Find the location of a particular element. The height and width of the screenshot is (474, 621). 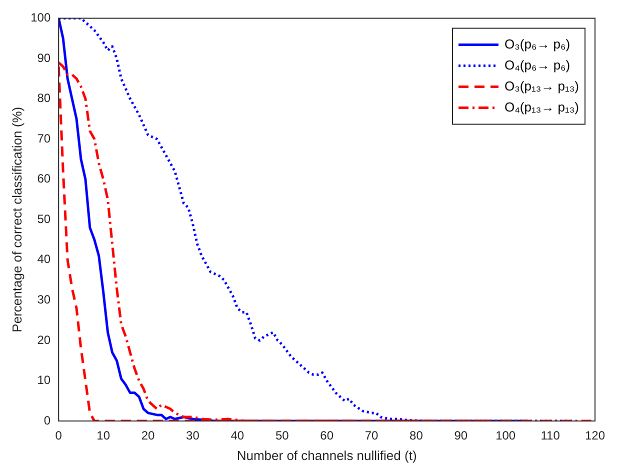

x-tick-label: 50 is located at coordinates (282, 435).